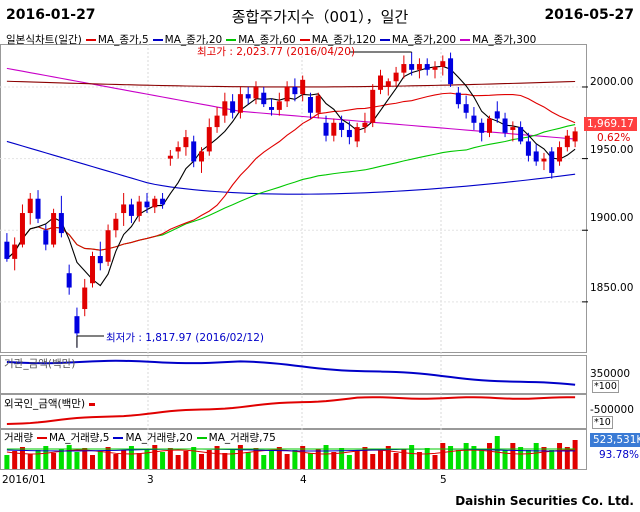 Image resolution: width=640 pixels, height=512 pixels. Describe the element at coordinates (115, 40) in the screenshot. I see `legend-item: MA_종가,5` at that location.